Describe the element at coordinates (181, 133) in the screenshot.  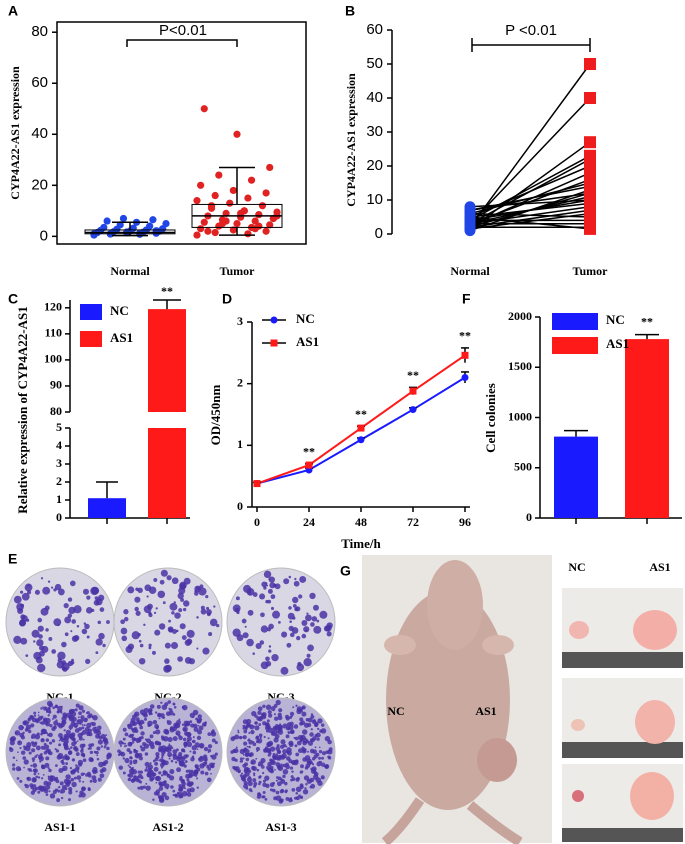
I see `plot-frame` at that location.